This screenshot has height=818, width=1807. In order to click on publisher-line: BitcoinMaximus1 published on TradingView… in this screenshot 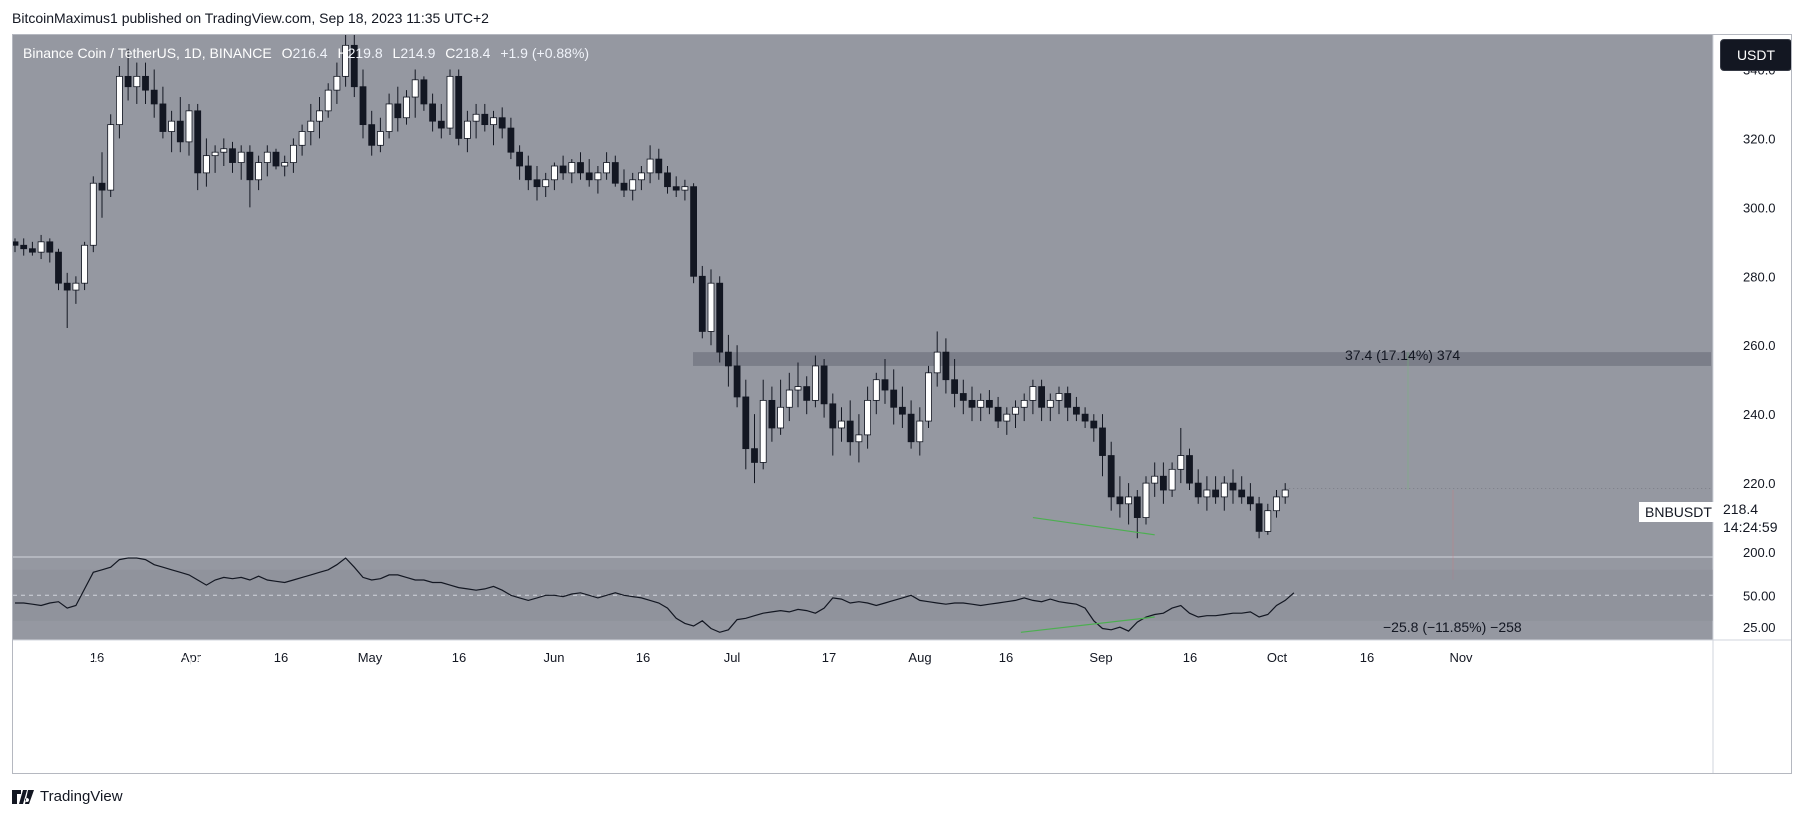, I will do `click(250, 18)`.